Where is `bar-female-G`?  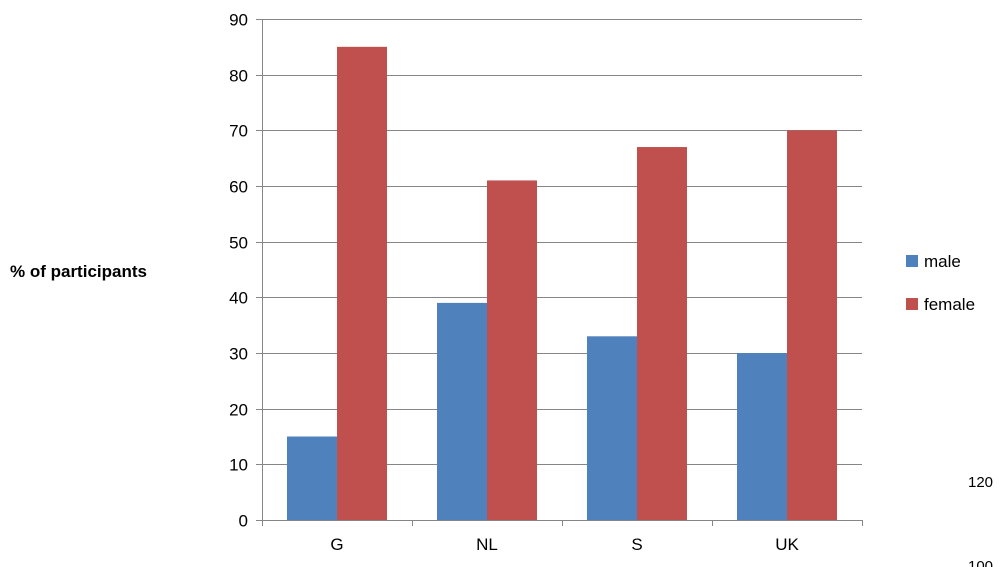 bar-female-G is located at coordinates (362, 283).